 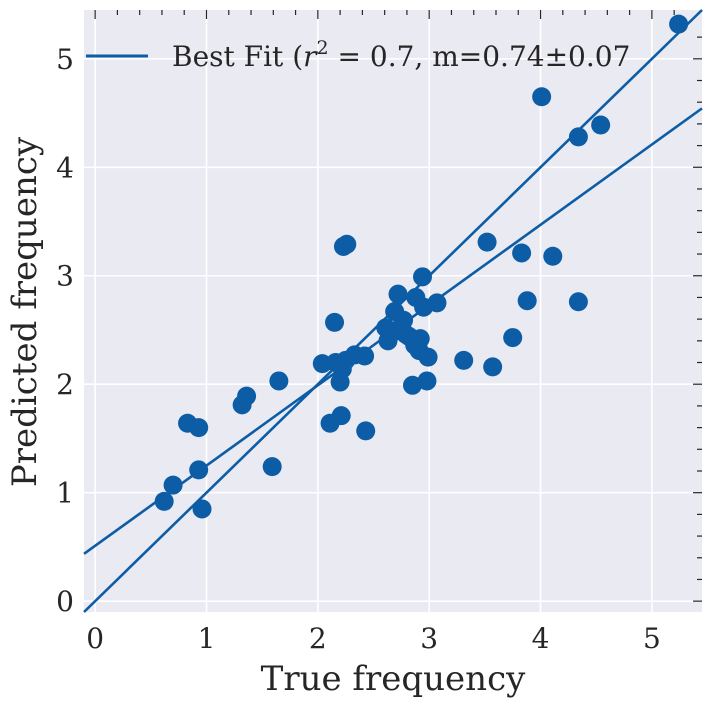 What do you see at coordinates (65, 59) in the screenshot?
I see `y-tick-label: 5` at bounding box center [65, 59].